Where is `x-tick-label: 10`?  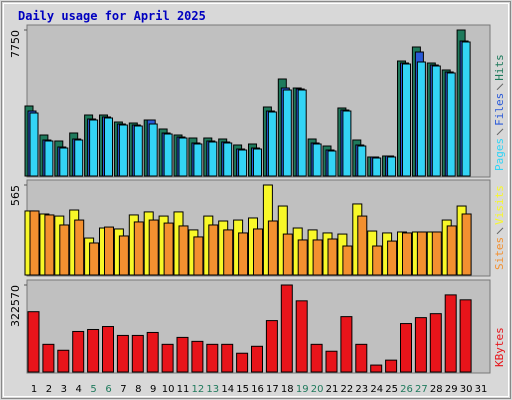
x-tick-label: 10 is located at coordinates (168, 389).